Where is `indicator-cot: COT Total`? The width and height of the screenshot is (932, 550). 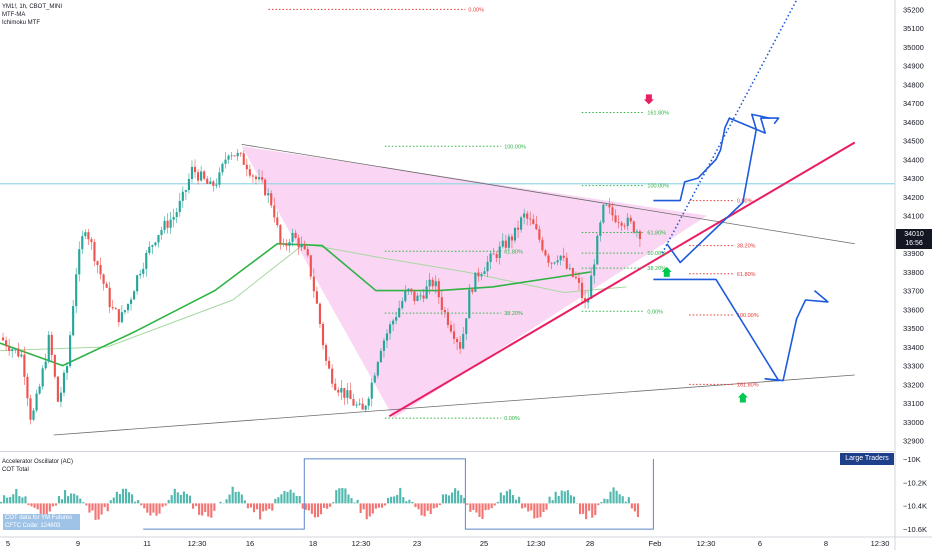
indicator-cot: COT Total is located at coordinates (15, 470).